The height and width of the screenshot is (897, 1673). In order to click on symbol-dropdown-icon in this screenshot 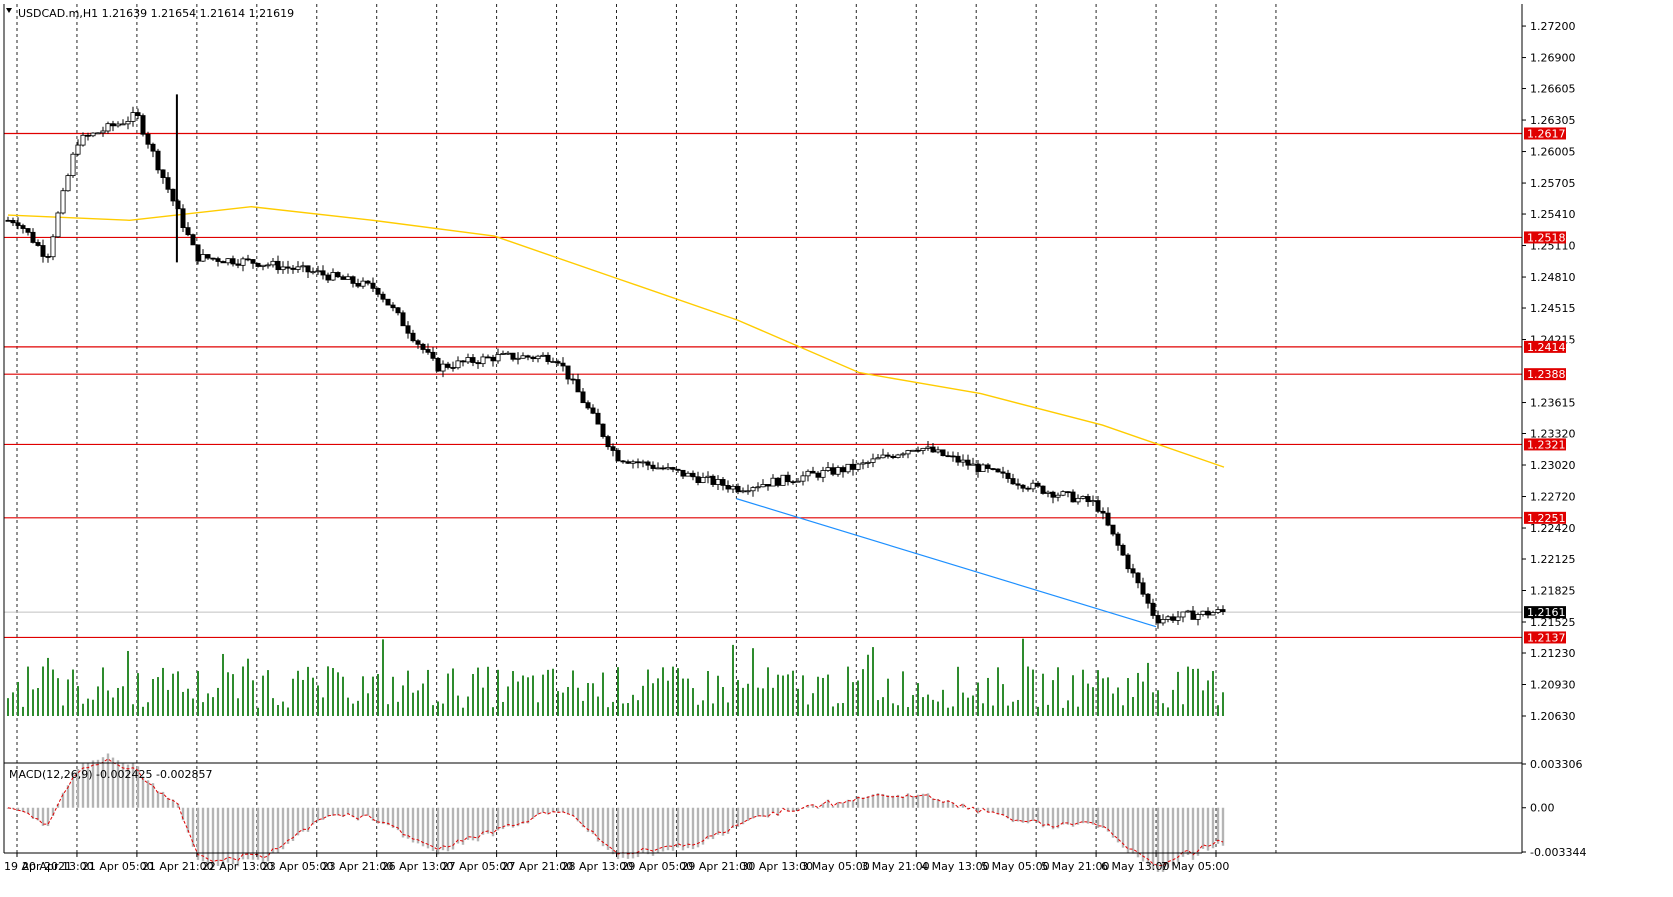, I will do `click(9, 10)`.